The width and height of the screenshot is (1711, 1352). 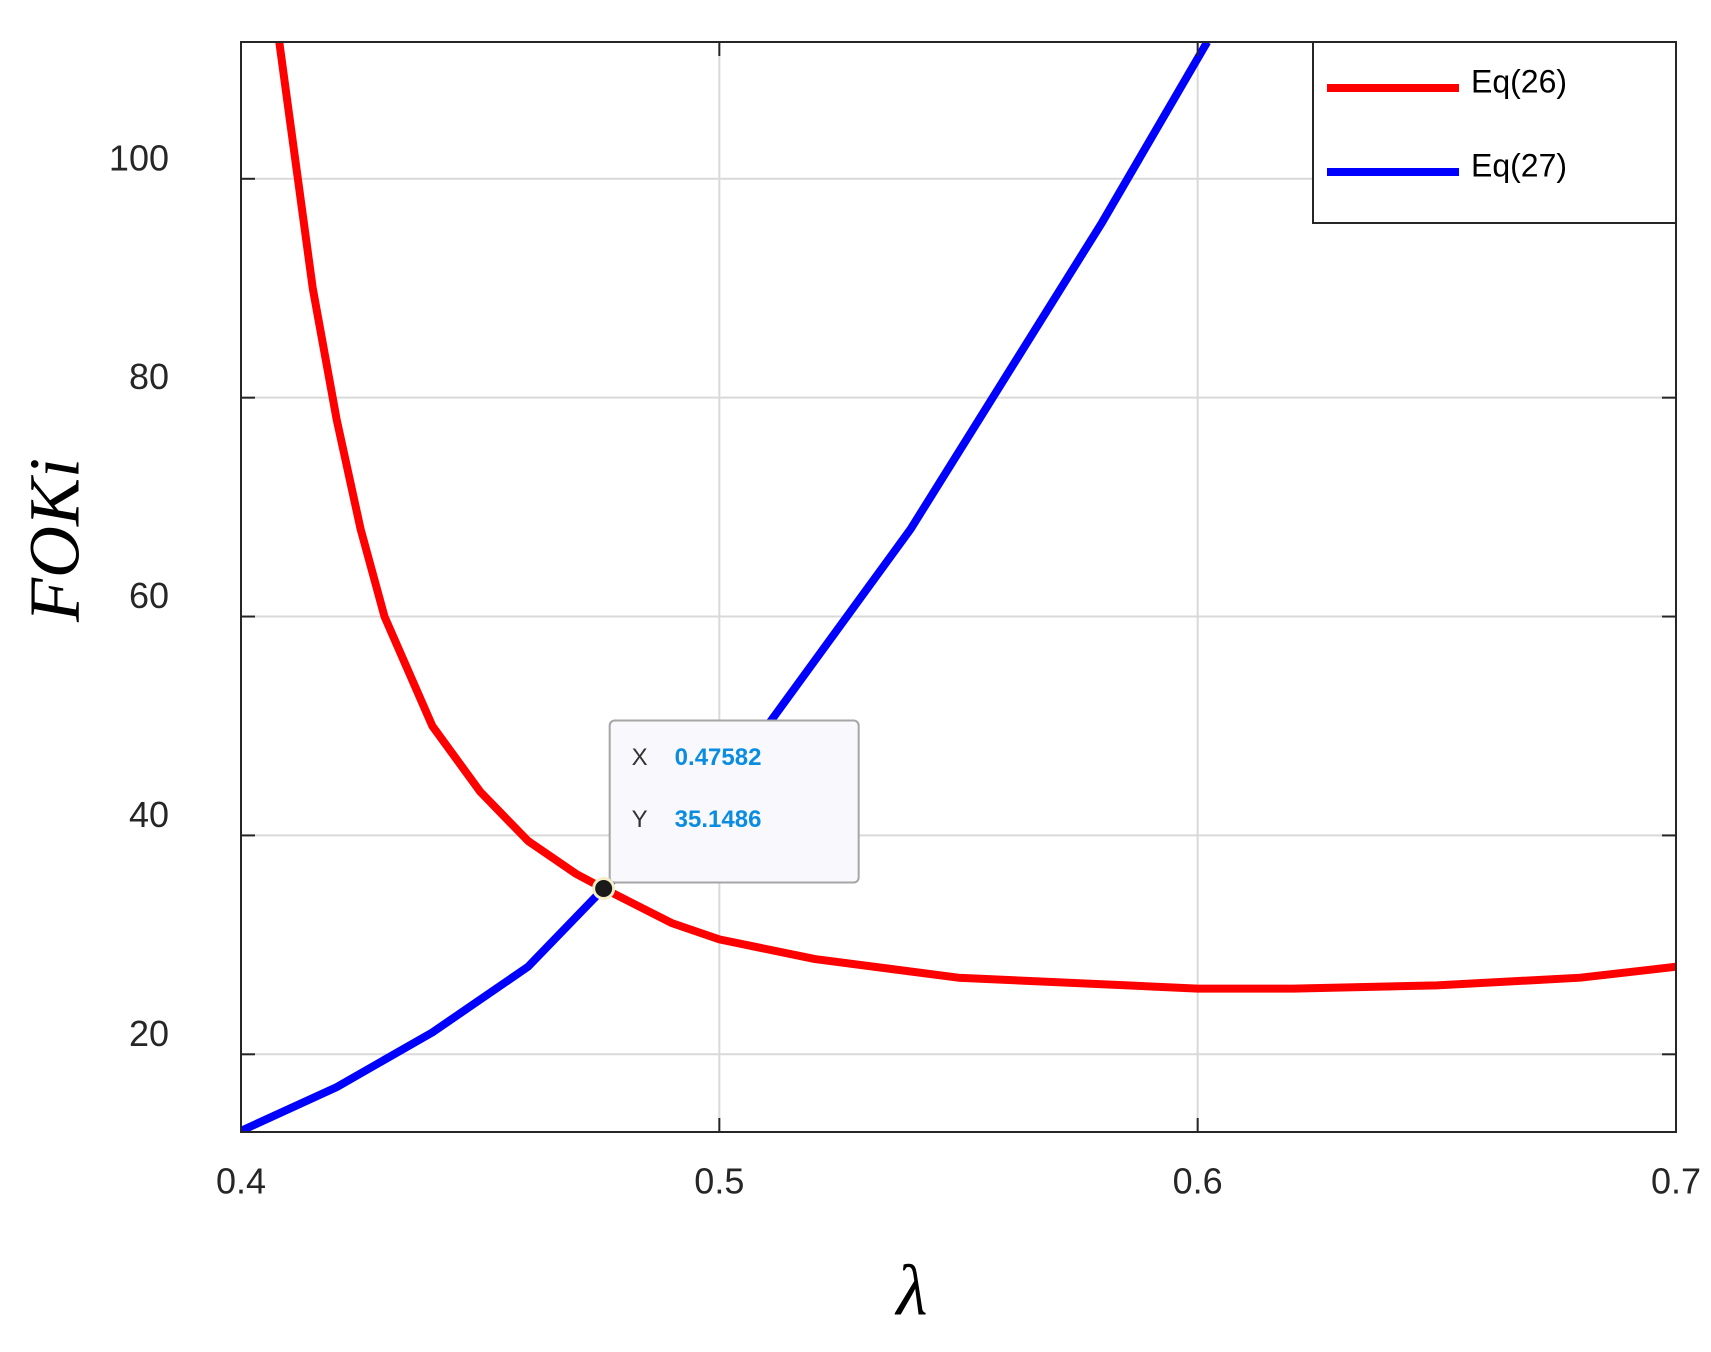 What do you see at coordinates (910, 1291) in the screenshot?
I see `x-axis-label: λ` at bounding box center [910, 1291].